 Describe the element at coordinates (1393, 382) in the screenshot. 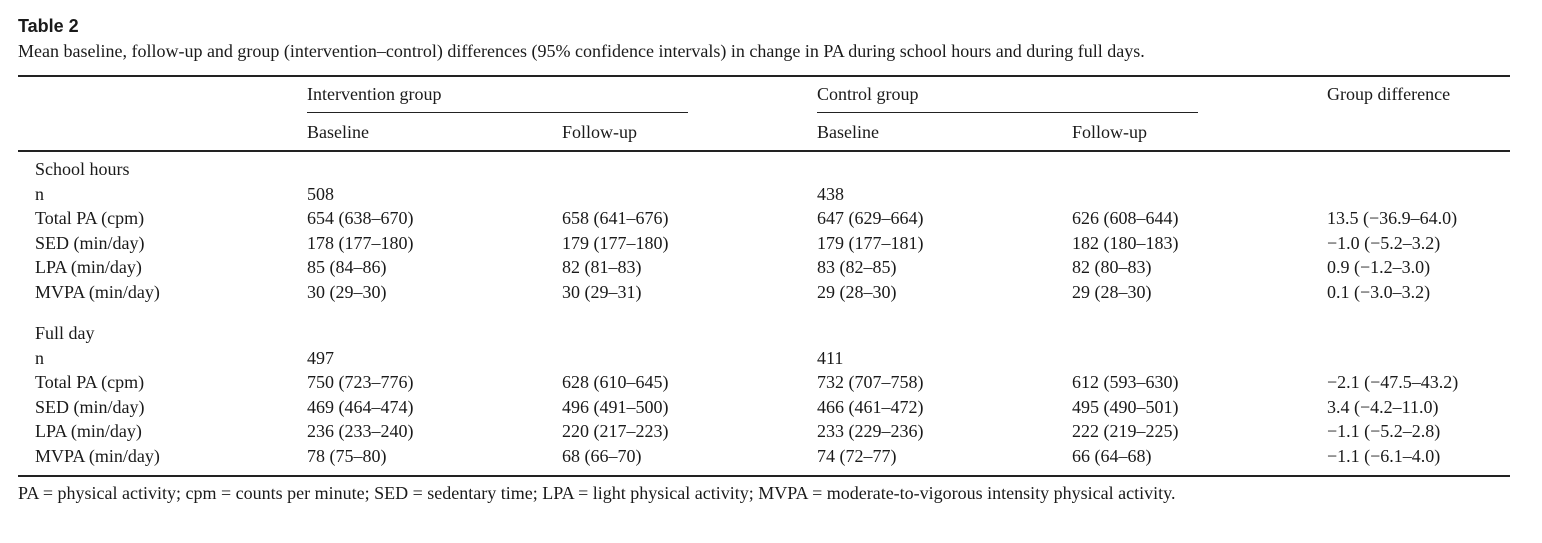

I see `cell-group-difference: −2.1 (−47.5–43.2)` at that location.